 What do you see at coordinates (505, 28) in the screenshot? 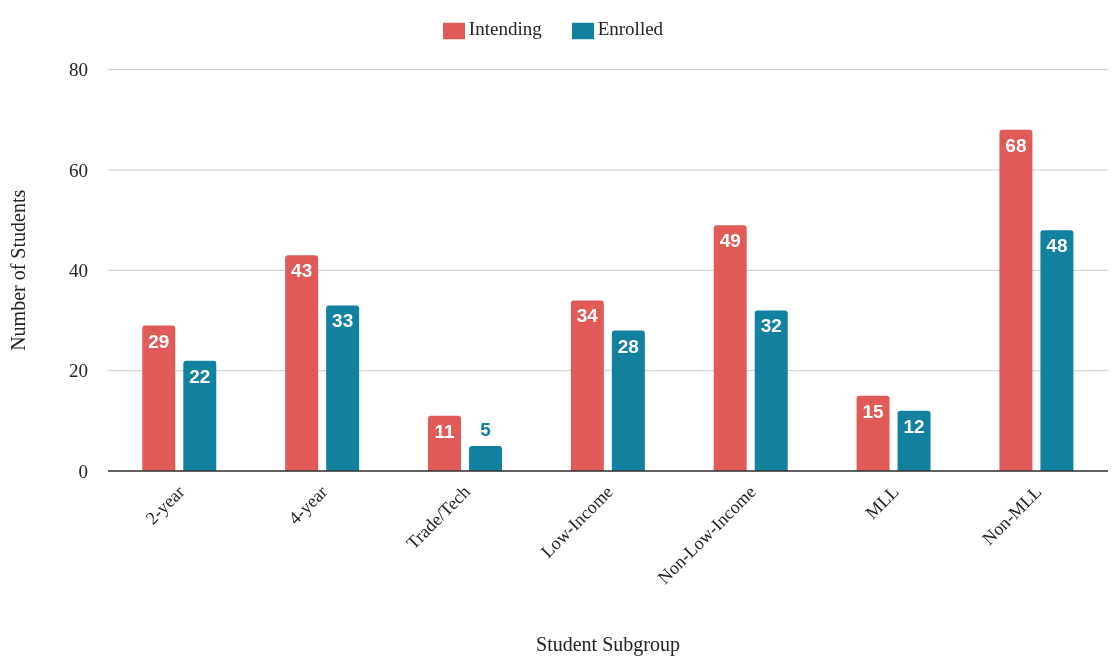
I see `legend-label: Intending` at bounding box center [505, 28].